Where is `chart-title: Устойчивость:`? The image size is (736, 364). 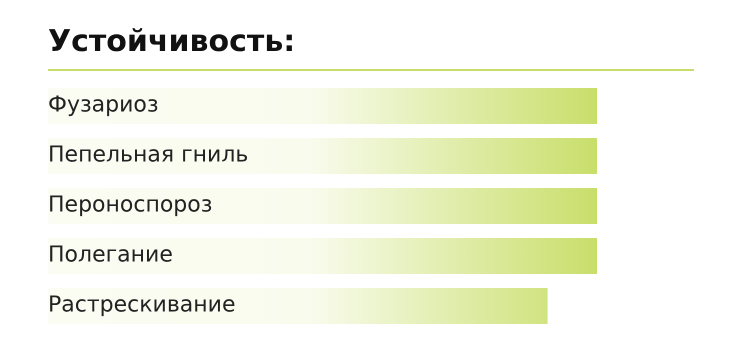
chart-title: Устойчивость: is located at coordinates (172, 42).